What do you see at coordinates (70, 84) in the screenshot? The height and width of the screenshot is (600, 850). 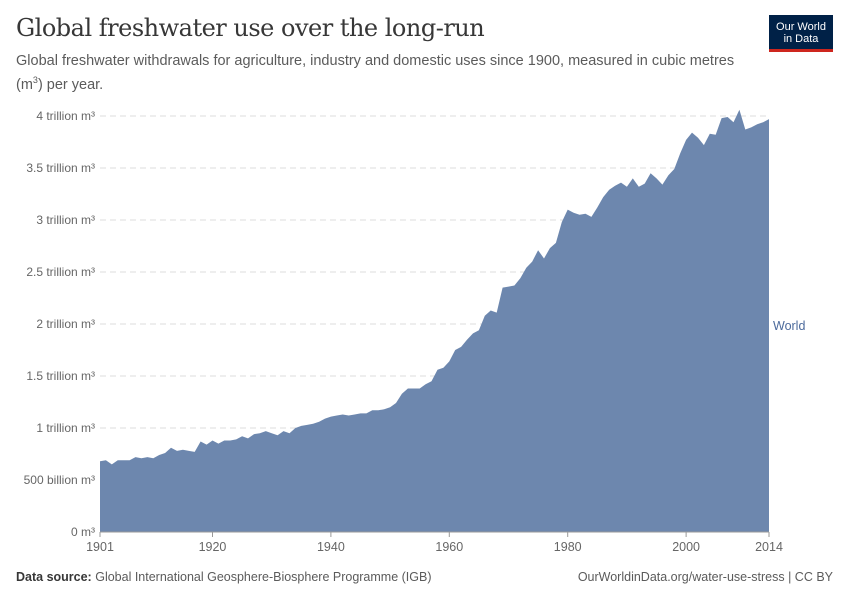 I see `subtitle-text-end: ) per year.` at bounding box center [70, 84].